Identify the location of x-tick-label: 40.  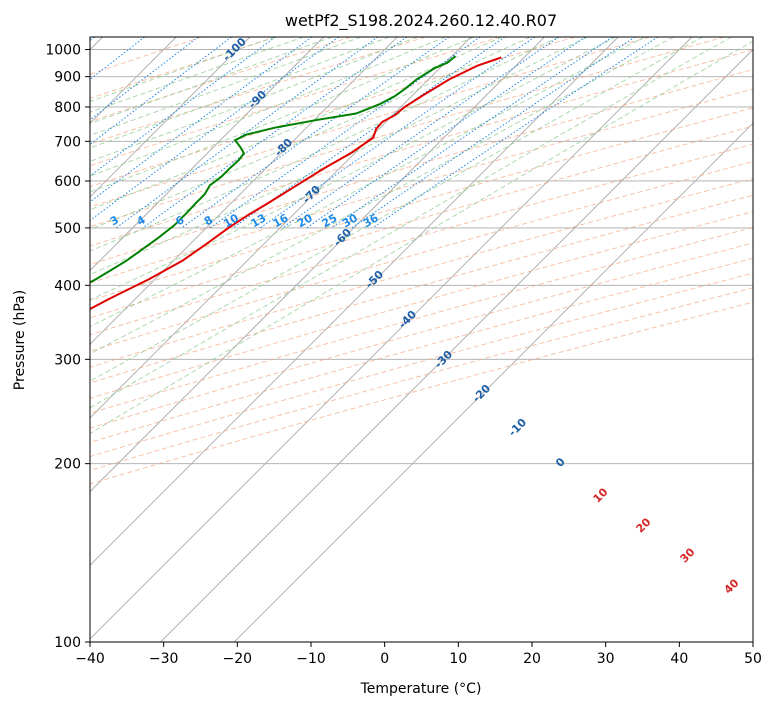
(679, 659).